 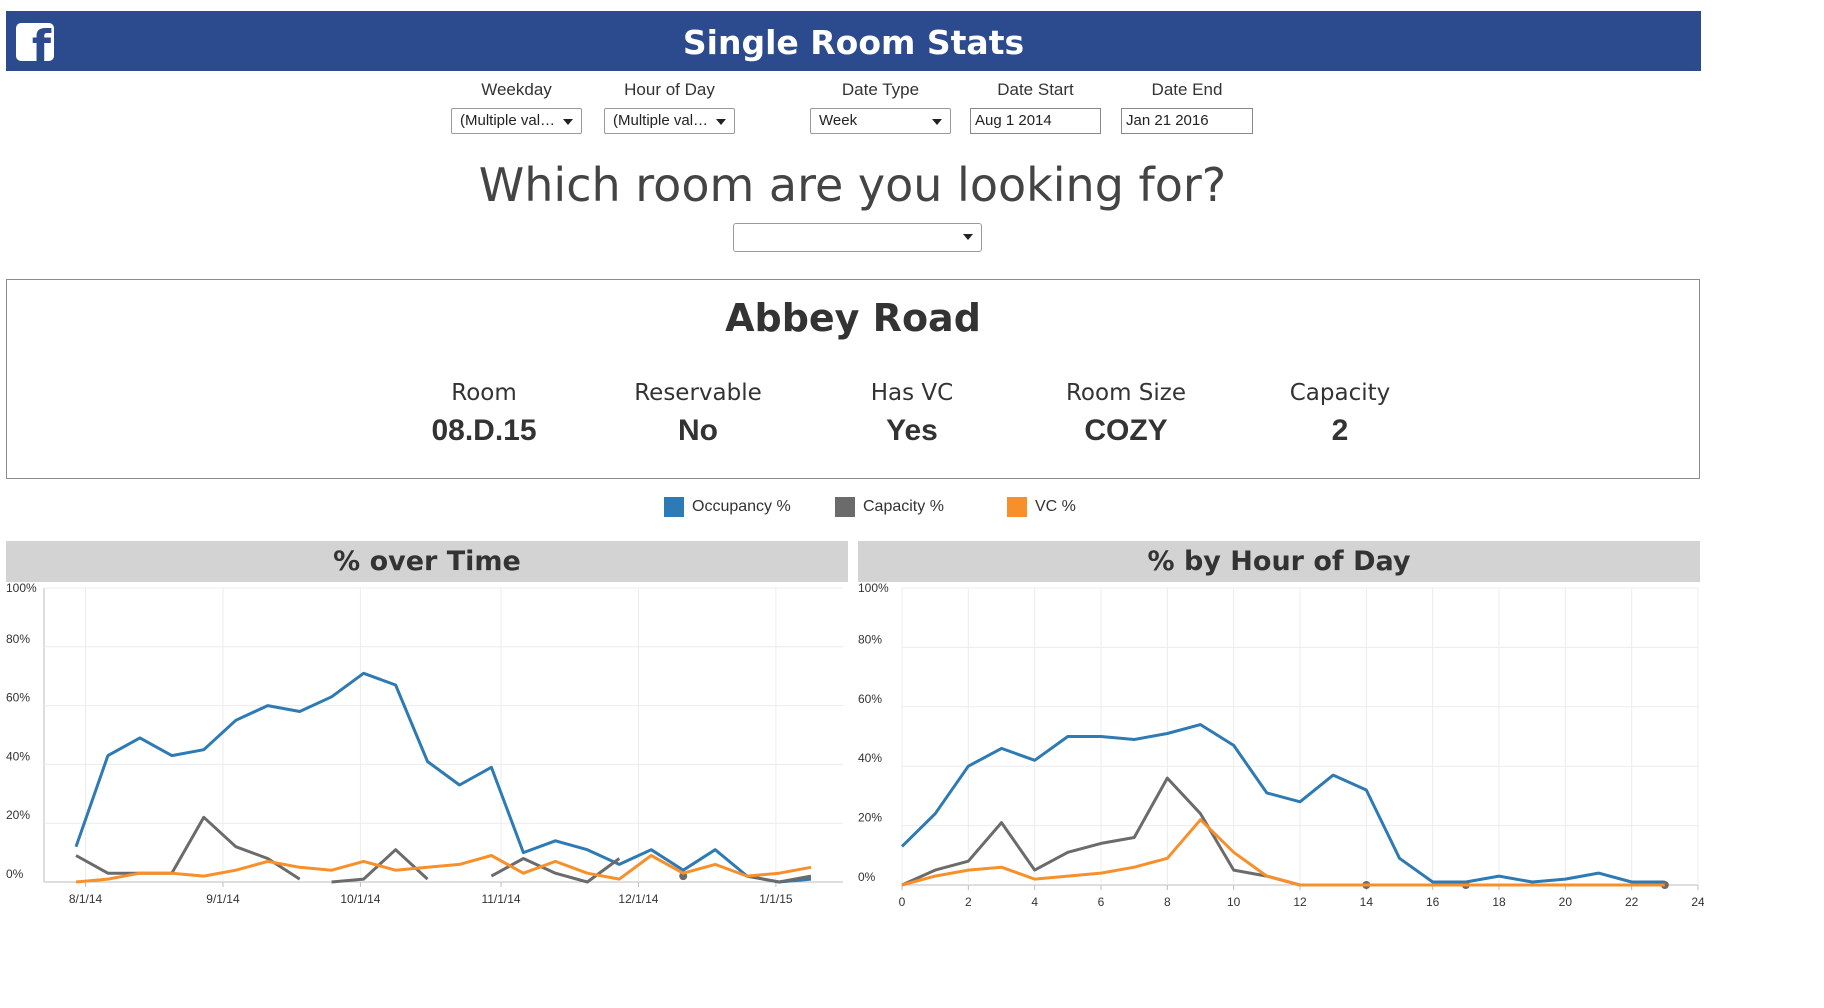 I want to click on date-type-dropdown-value: Week, so click(x=838, y=120).